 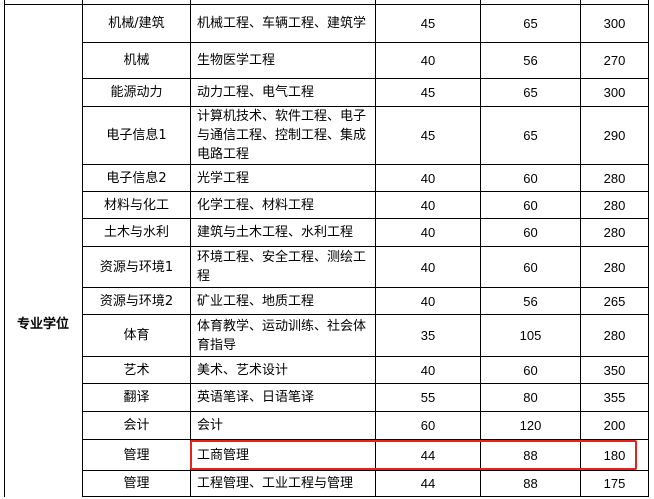 What do you see at coordinates (283, 23) in the screenshot?
I see `majors-cell: 机械工程、车辆工程、建筑学` at bounding box center [283, 23].